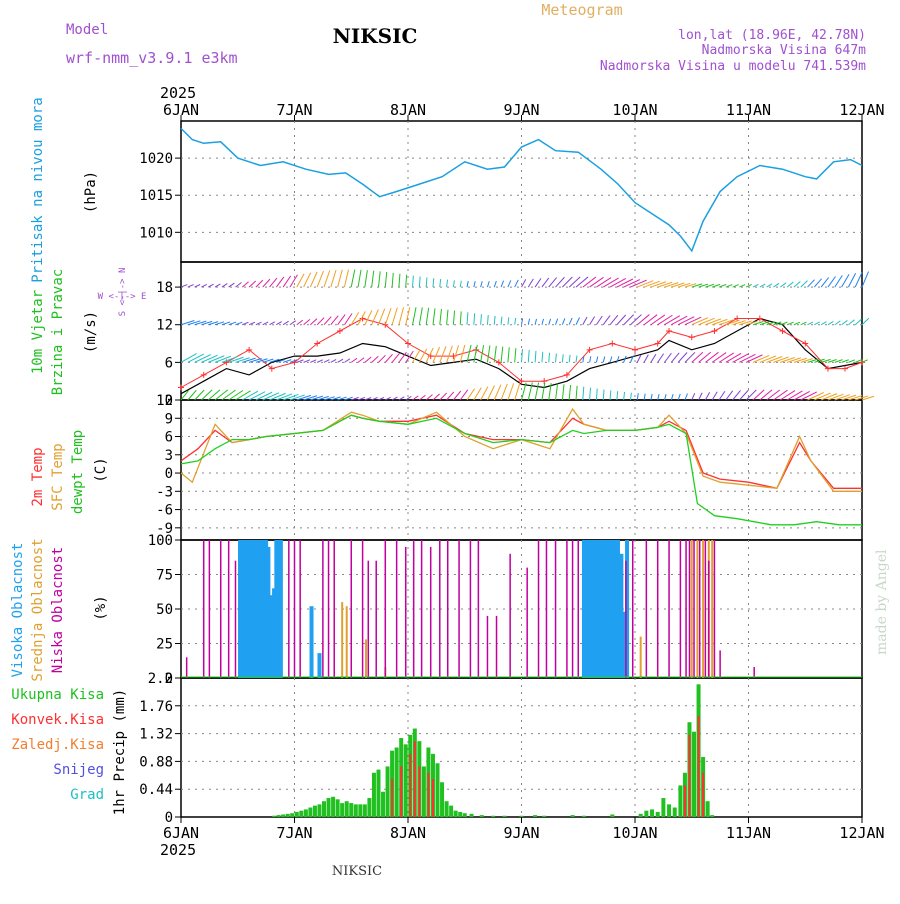  Describe the element at coordinates (164, 529) in the screenshot. I see `temperature-ytick-label: -9` at that location.